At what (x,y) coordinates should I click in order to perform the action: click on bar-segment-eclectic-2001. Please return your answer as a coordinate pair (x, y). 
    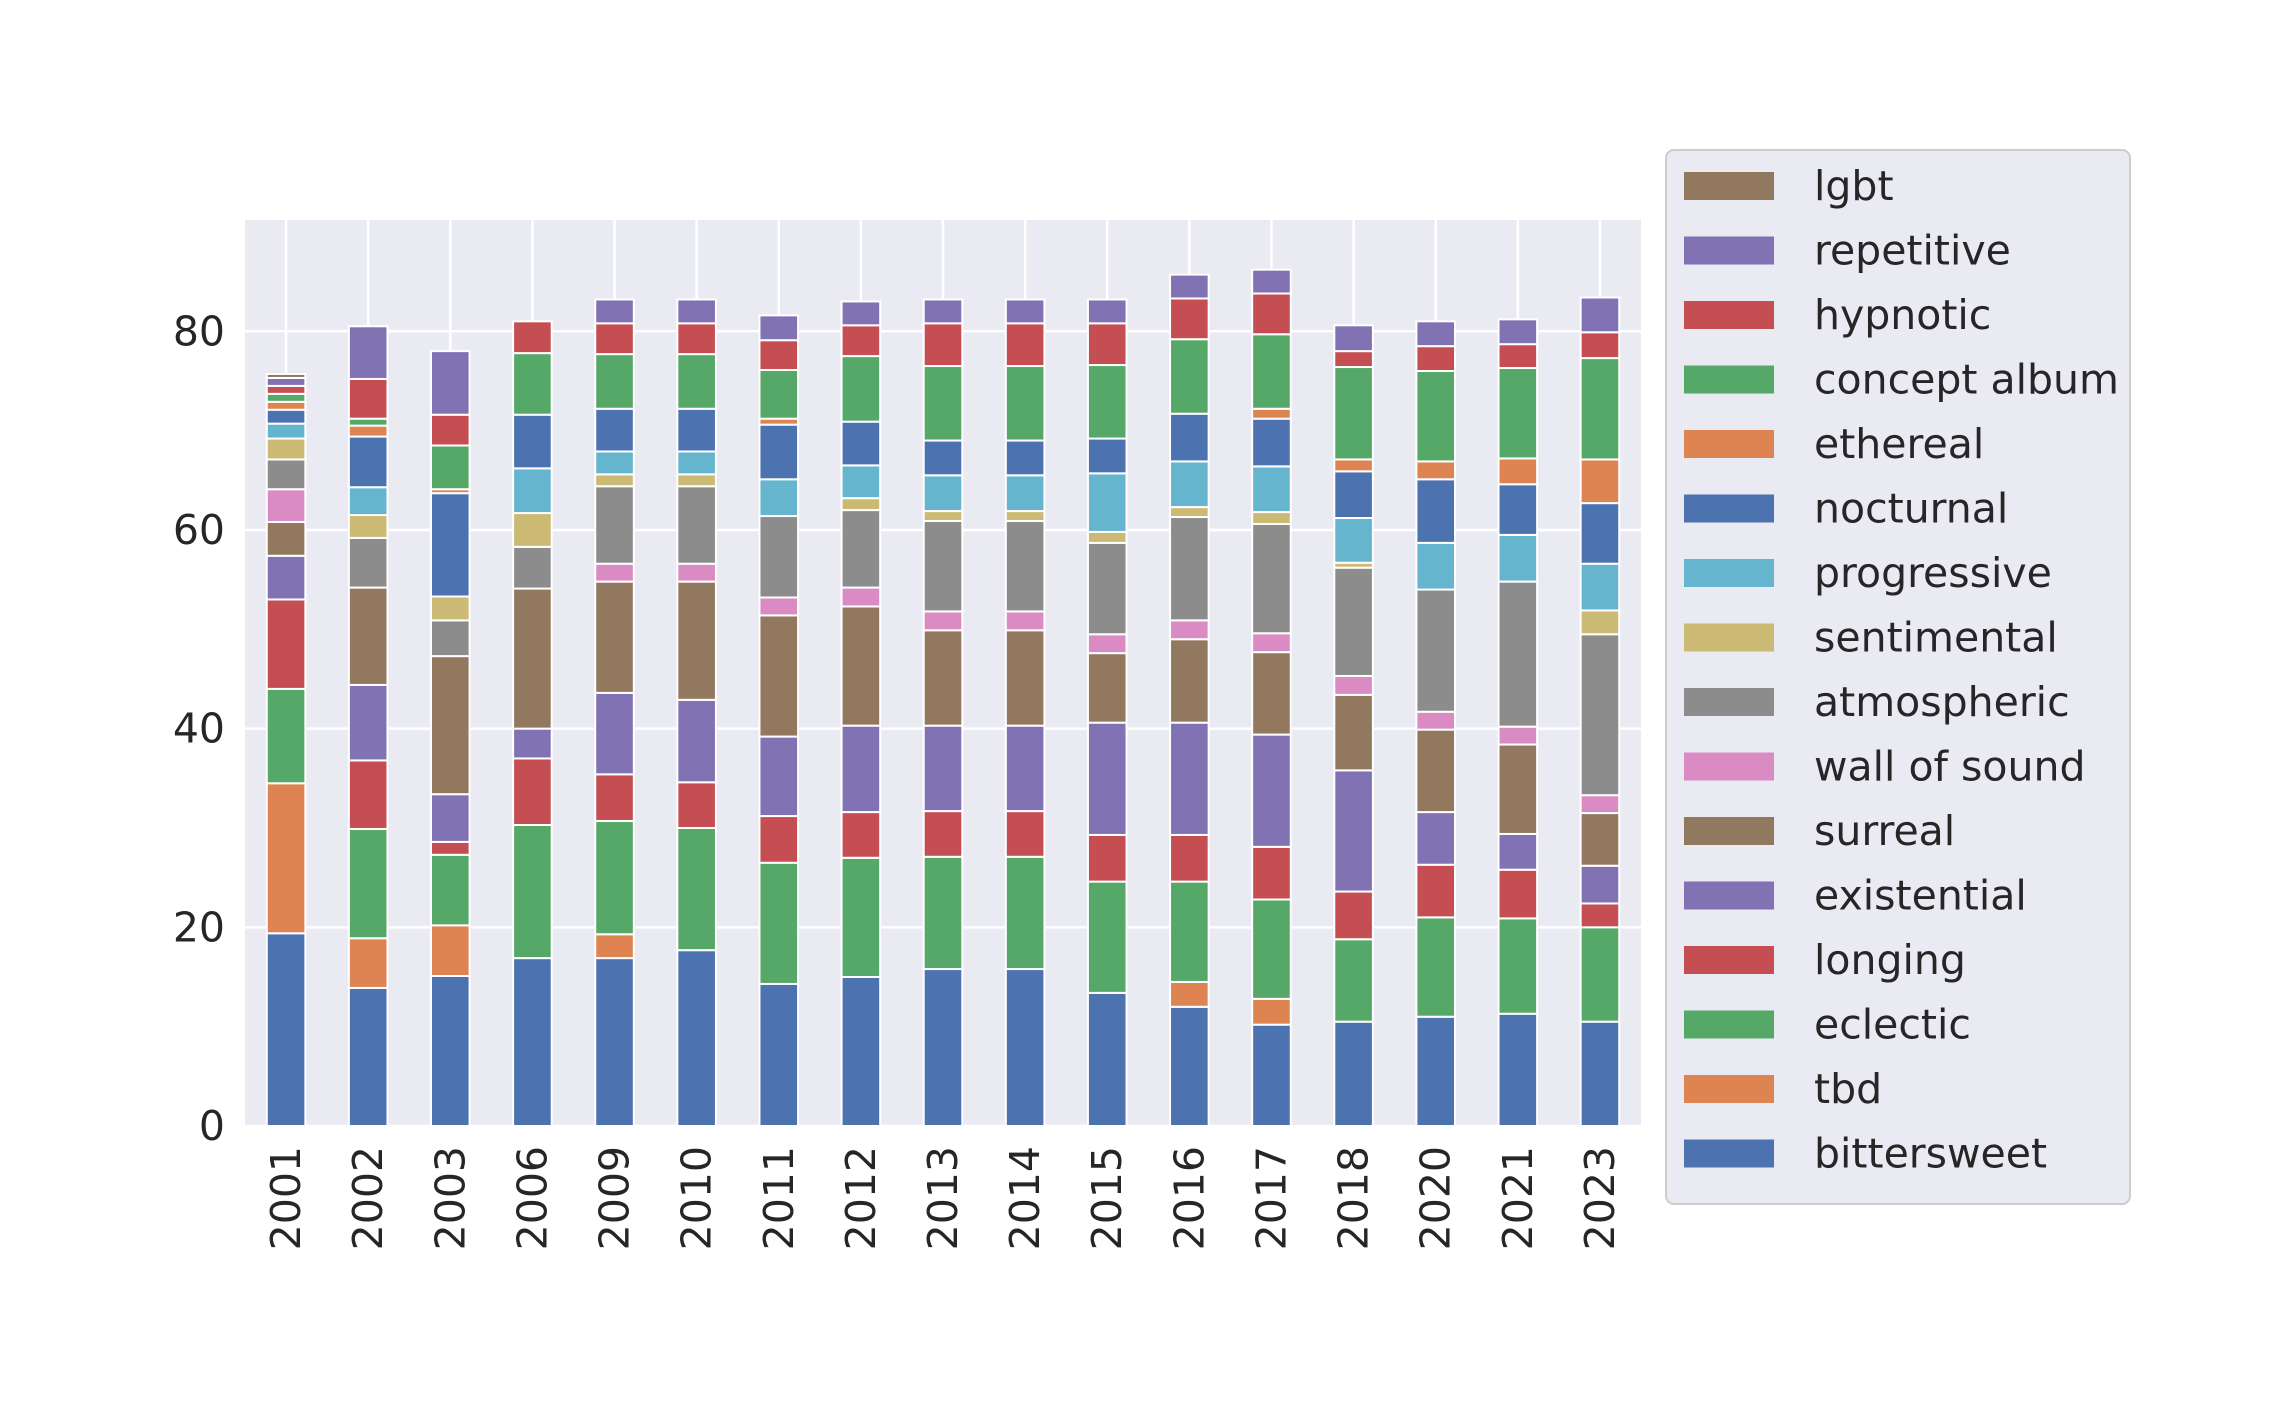
    Looking at the image, I should click on (286, 736).